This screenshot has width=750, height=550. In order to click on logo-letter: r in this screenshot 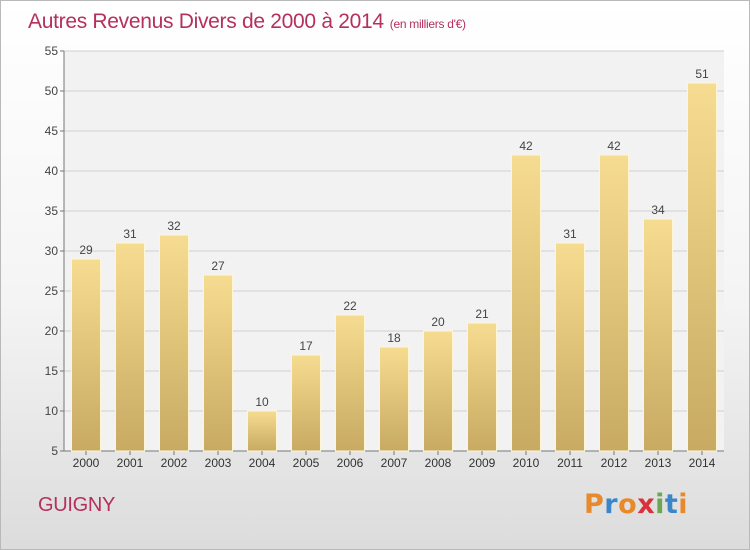, I will do `click(611, 504)`.